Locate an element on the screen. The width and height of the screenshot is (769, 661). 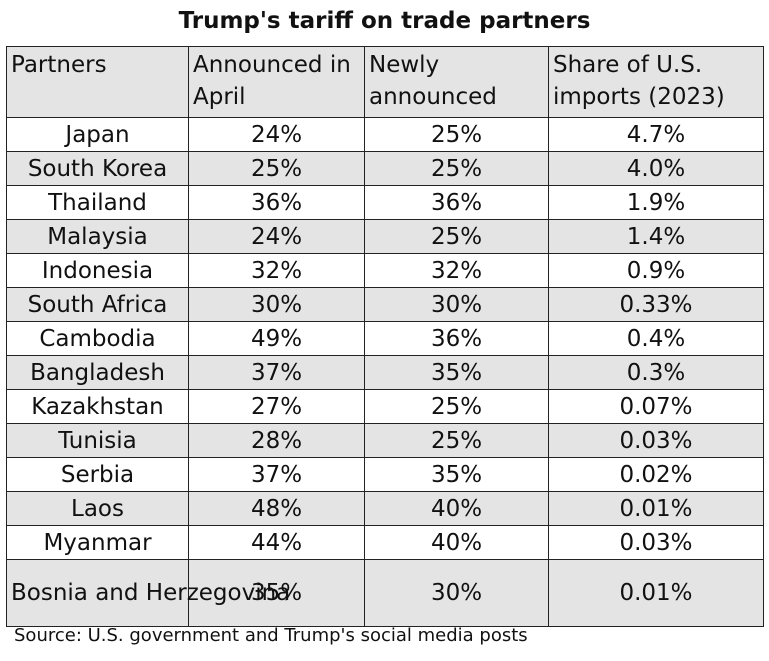
partner-cell: South Korea is located at coordinates (97, 168).